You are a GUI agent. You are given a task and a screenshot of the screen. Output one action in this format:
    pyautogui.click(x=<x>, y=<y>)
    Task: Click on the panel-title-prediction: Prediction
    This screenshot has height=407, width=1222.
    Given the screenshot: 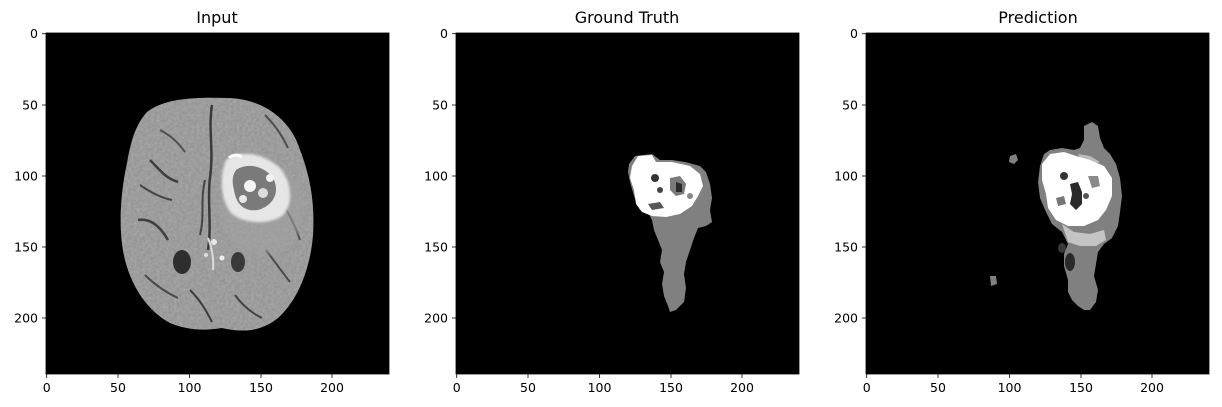 What is the action you would take?
    pyautogui.click(x=1037, y=17)
    